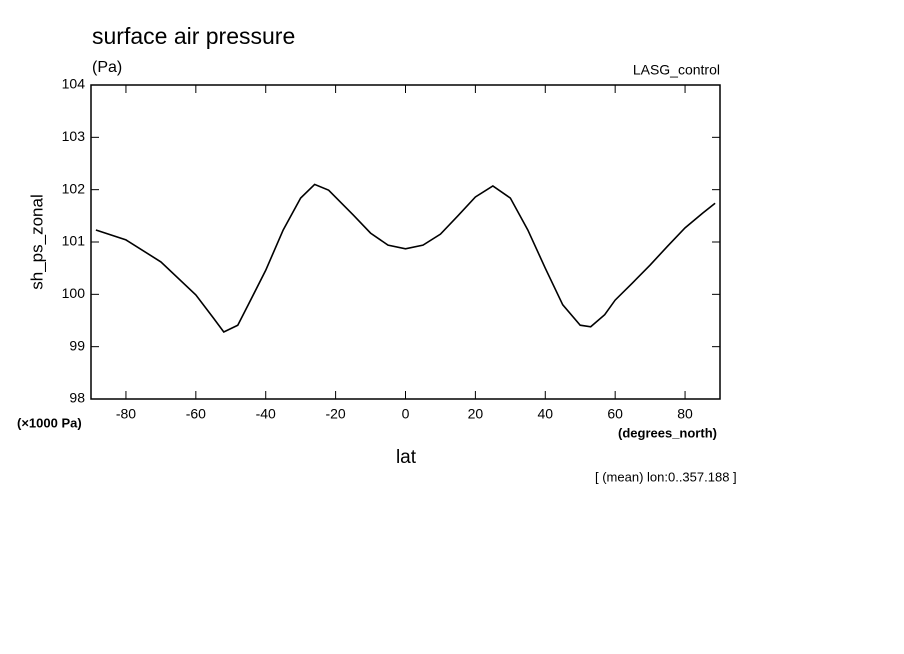  Describe the element at coordinates (74, 241) in the screenshot. I see `y-tick-label: 101` at that location.